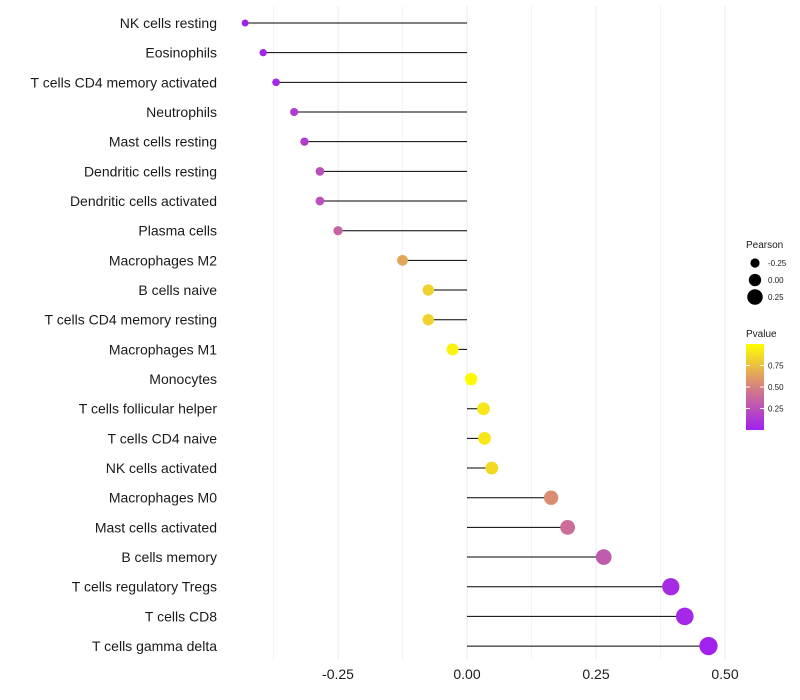 The image size is (800, 700). I want to click on category-label: Dendritic cells resting, so click(150, 171).